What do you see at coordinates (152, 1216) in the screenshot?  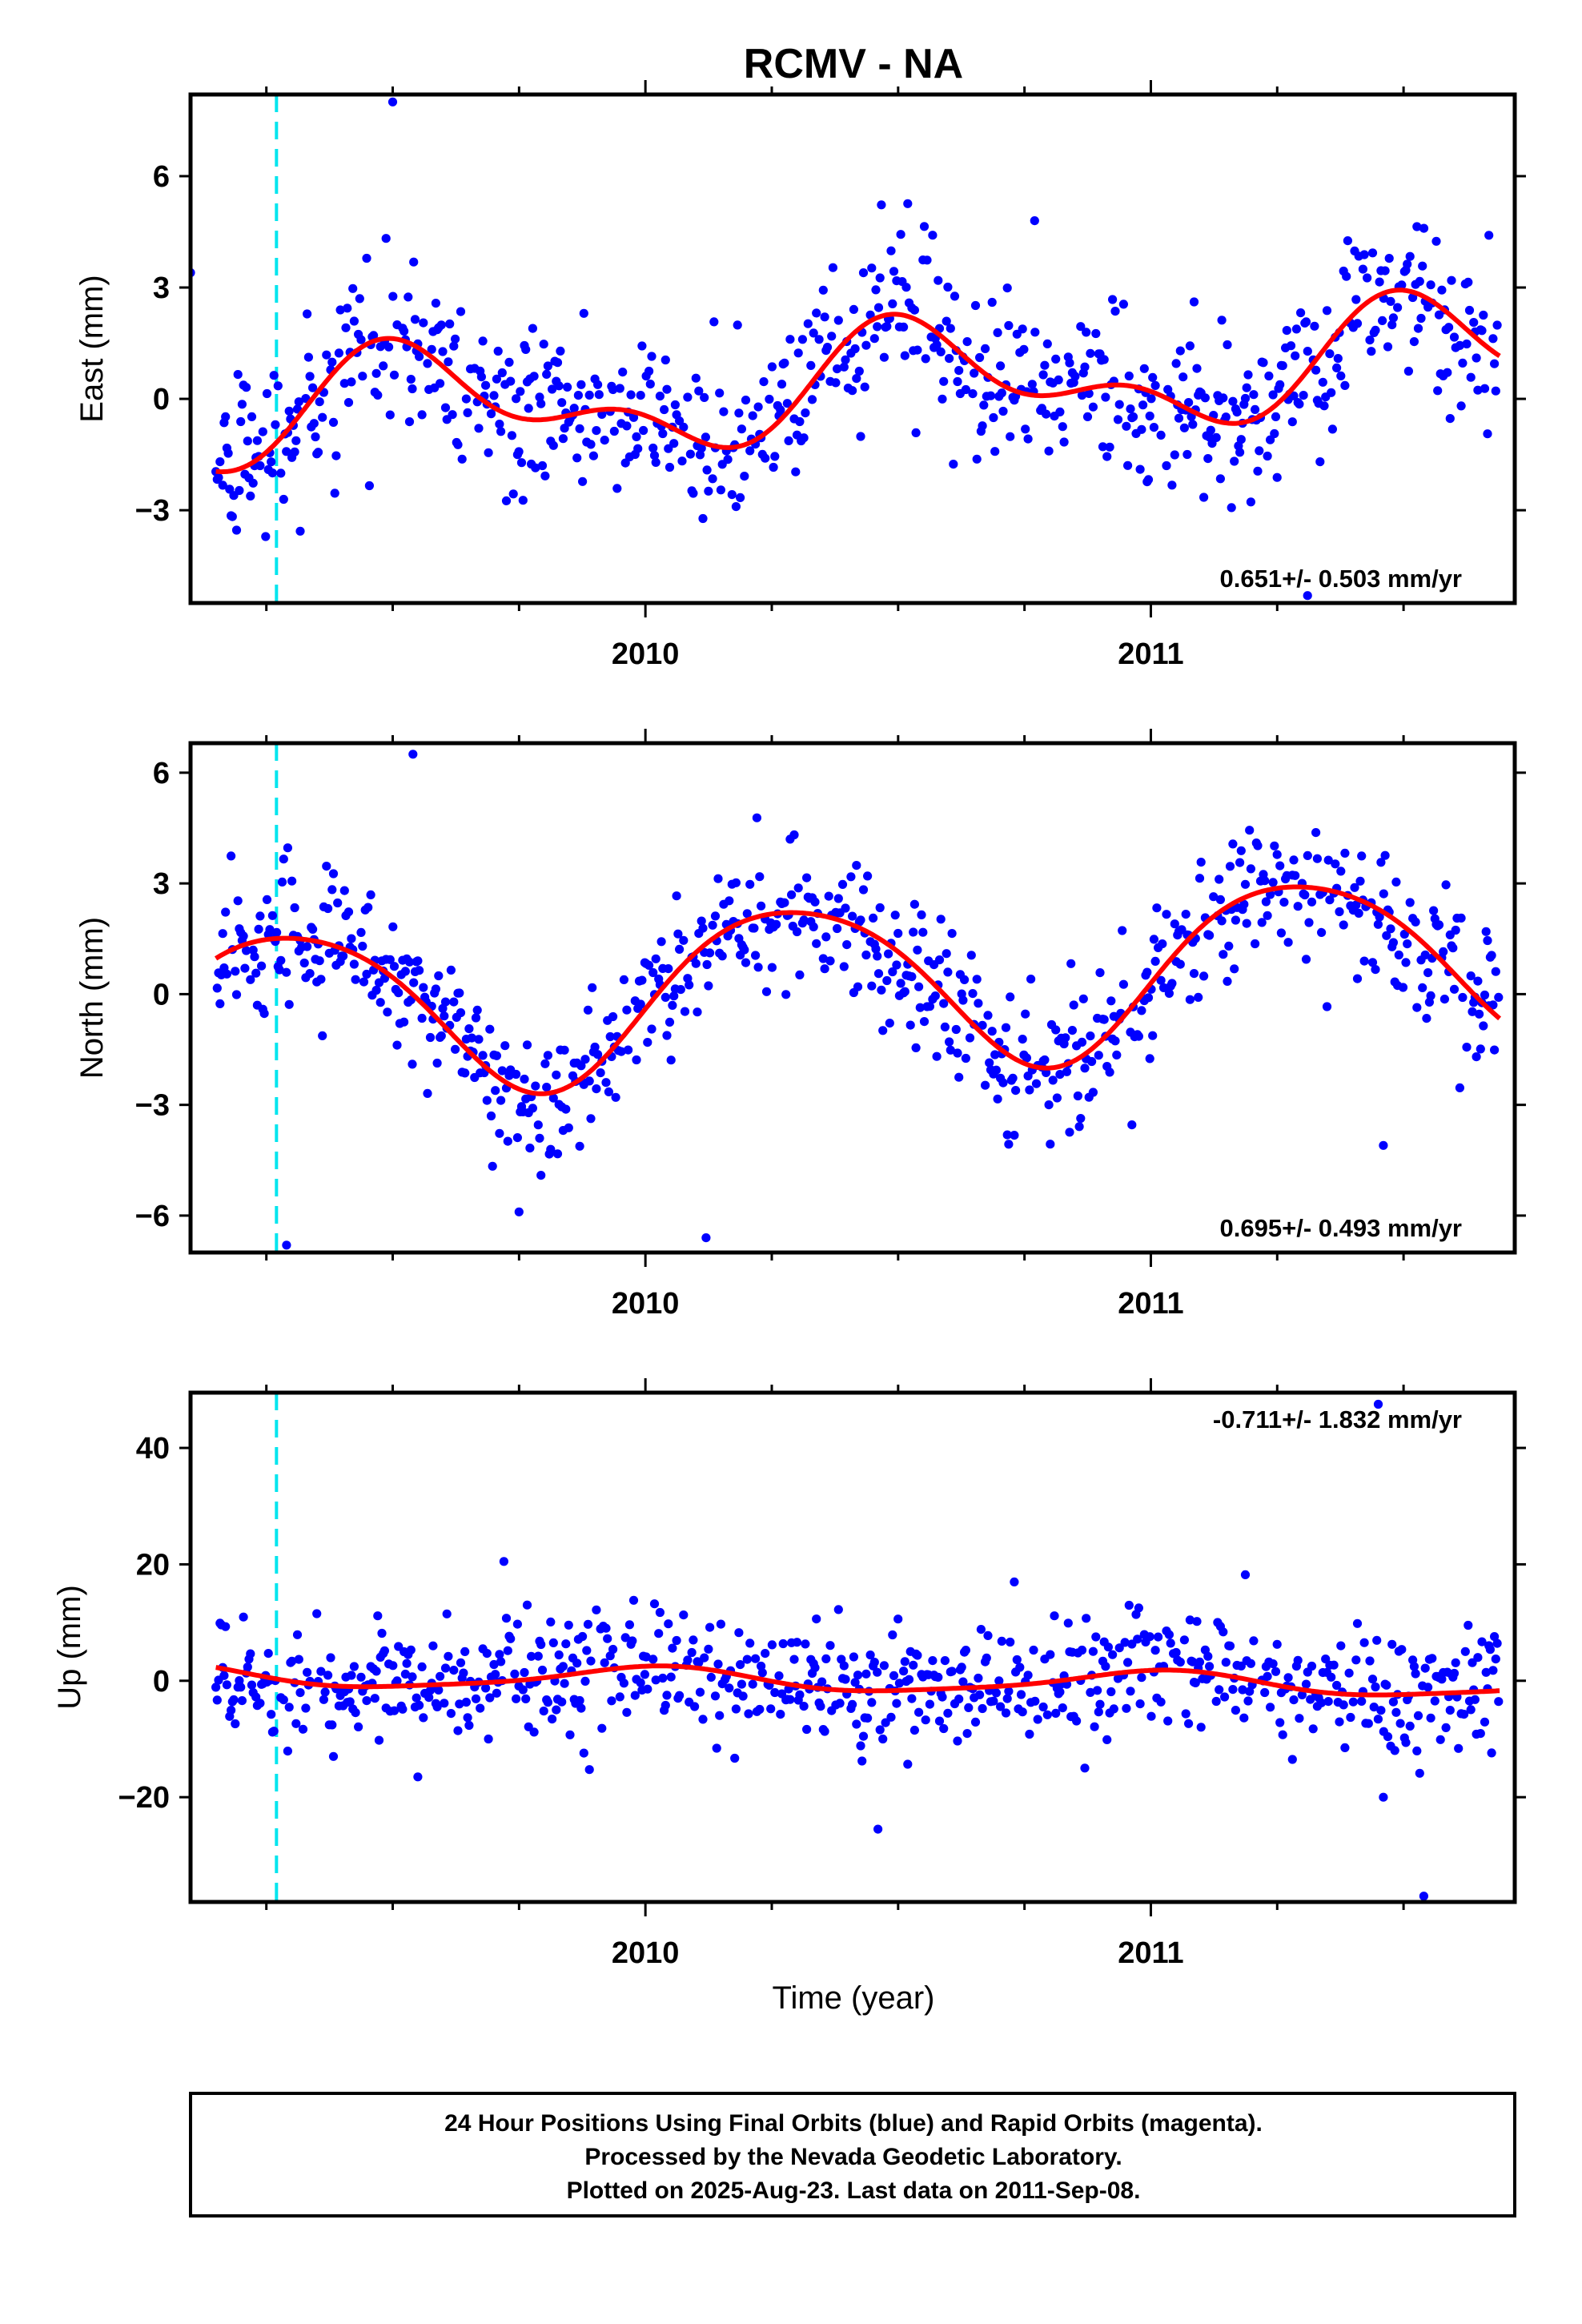 I see `y-tick-label: −6` at bounding box center [152, 1216].